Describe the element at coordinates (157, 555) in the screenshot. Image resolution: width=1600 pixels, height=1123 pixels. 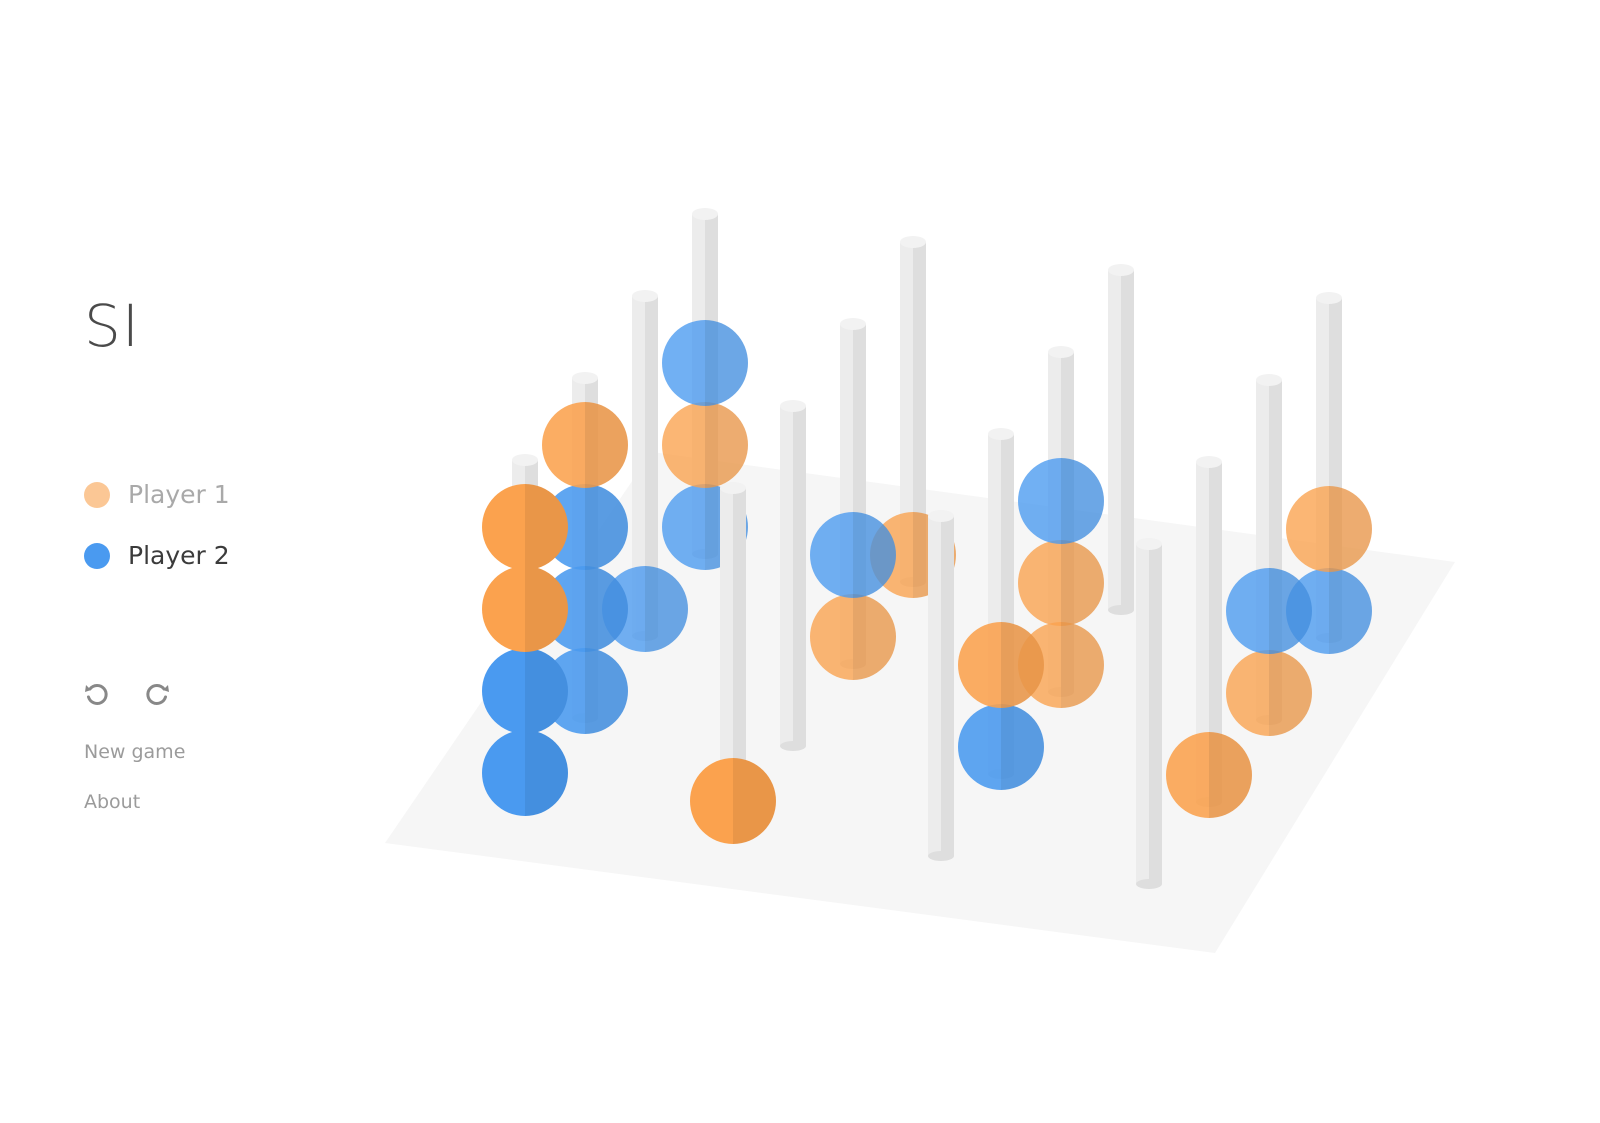
I see `player-2-indicator: Player 2` at that location.